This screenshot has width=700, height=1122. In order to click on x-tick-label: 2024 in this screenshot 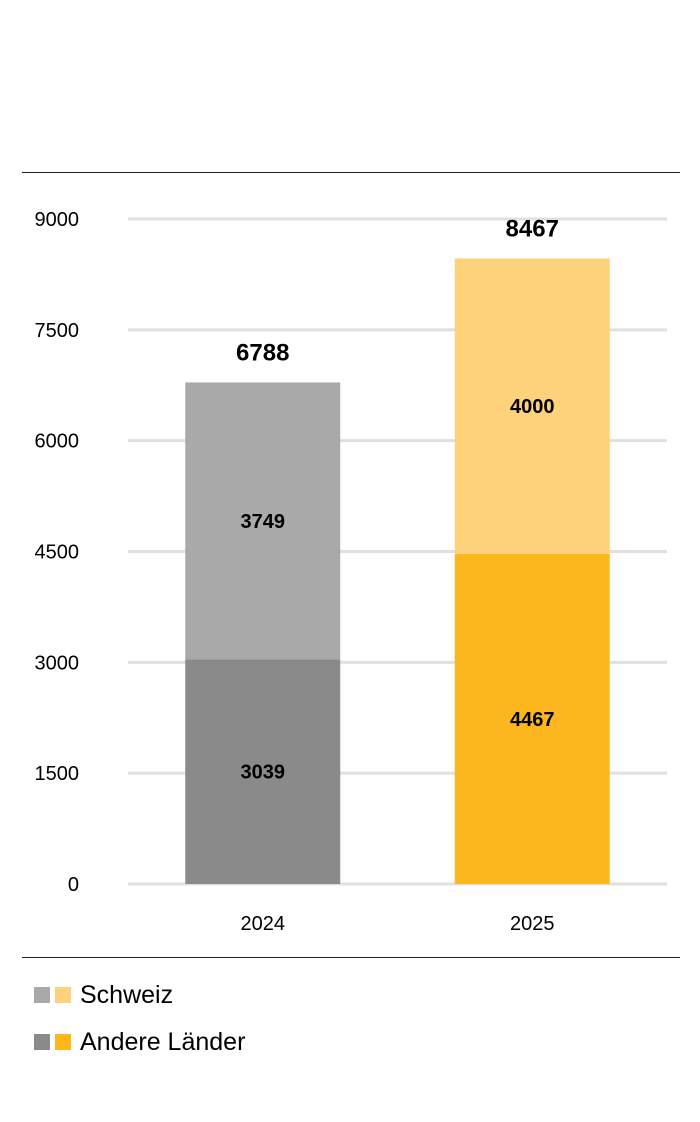, I will do `click(263, 924)`.